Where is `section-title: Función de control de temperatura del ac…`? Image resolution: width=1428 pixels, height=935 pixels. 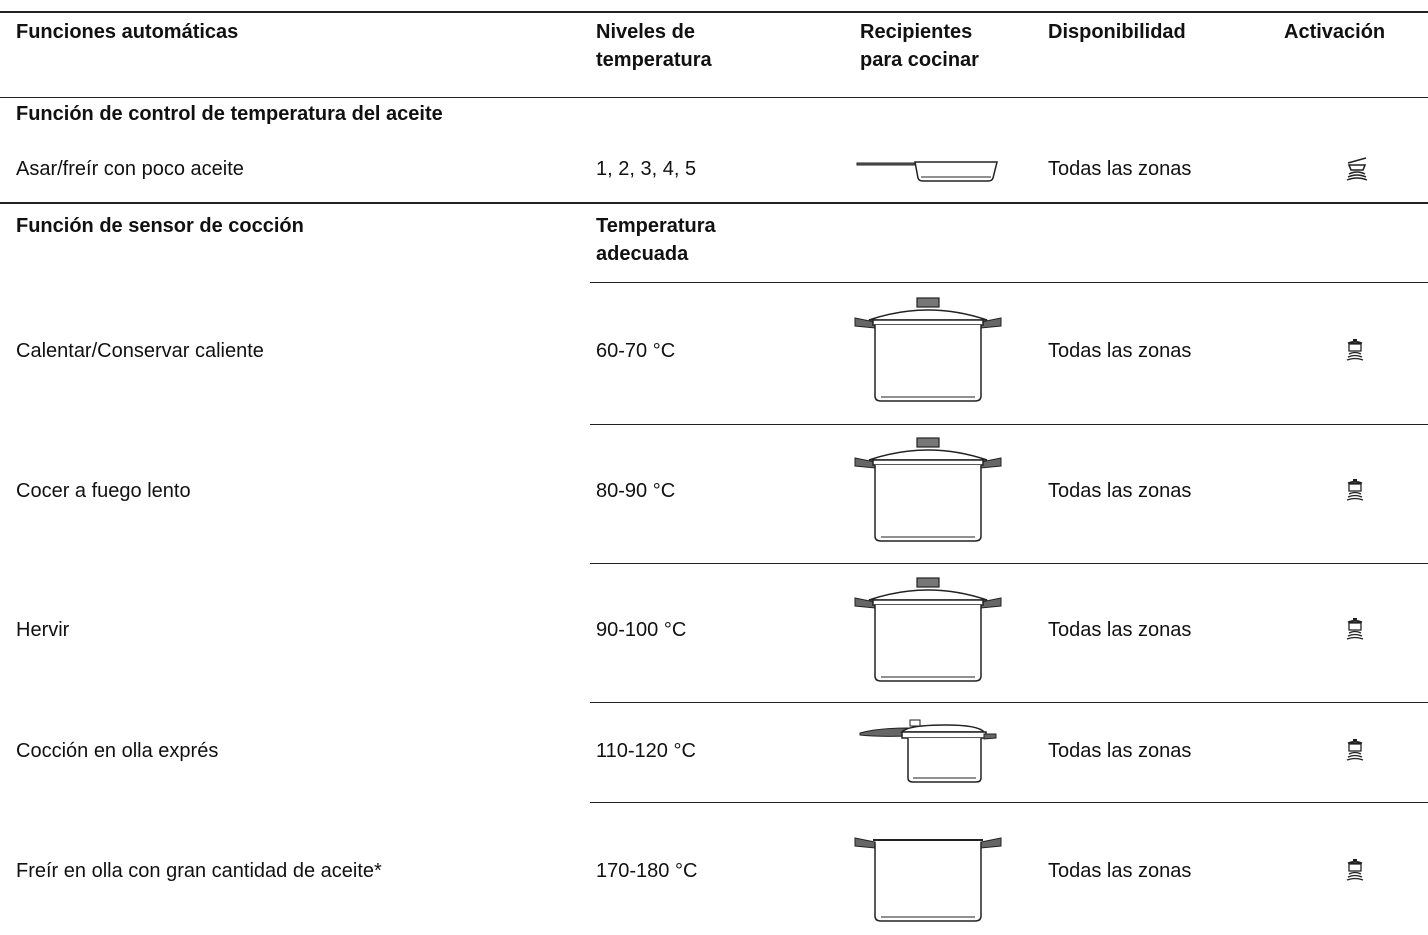 section-title: Función de control de temperatura del ac… is located at coordinates (229, 114).